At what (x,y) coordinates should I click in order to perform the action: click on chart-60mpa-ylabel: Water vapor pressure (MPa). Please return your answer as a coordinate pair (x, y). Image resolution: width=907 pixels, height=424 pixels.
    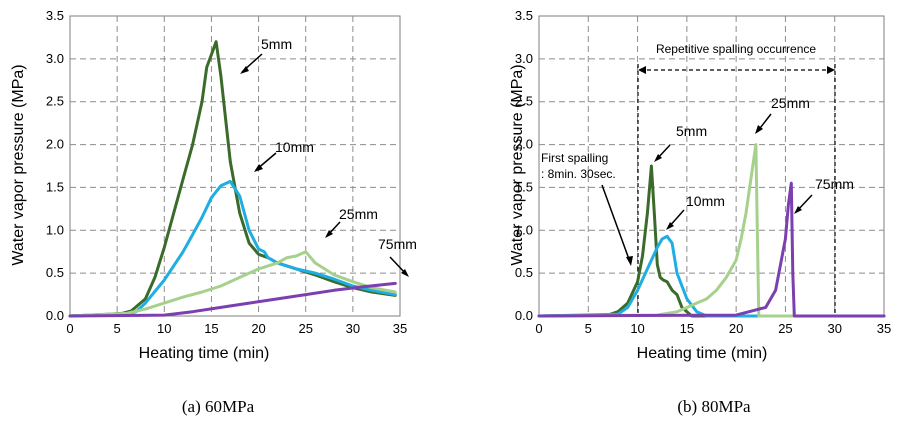
    Looking at the image, I should click on (18, 164).